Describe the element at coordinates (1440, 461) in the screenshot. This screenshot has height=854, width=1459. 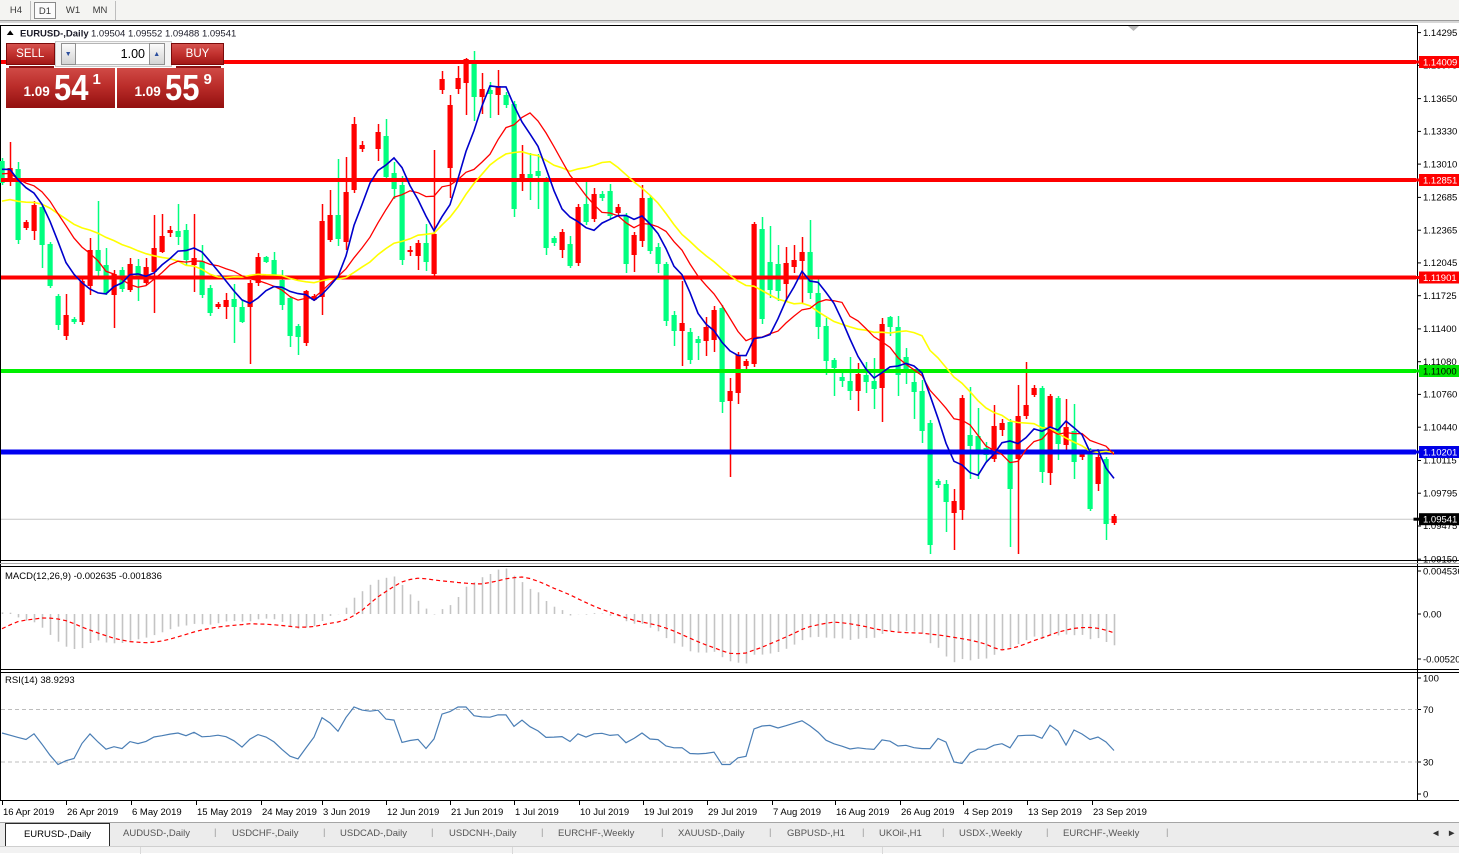
I see `svg-text: 1.10115` at that location.